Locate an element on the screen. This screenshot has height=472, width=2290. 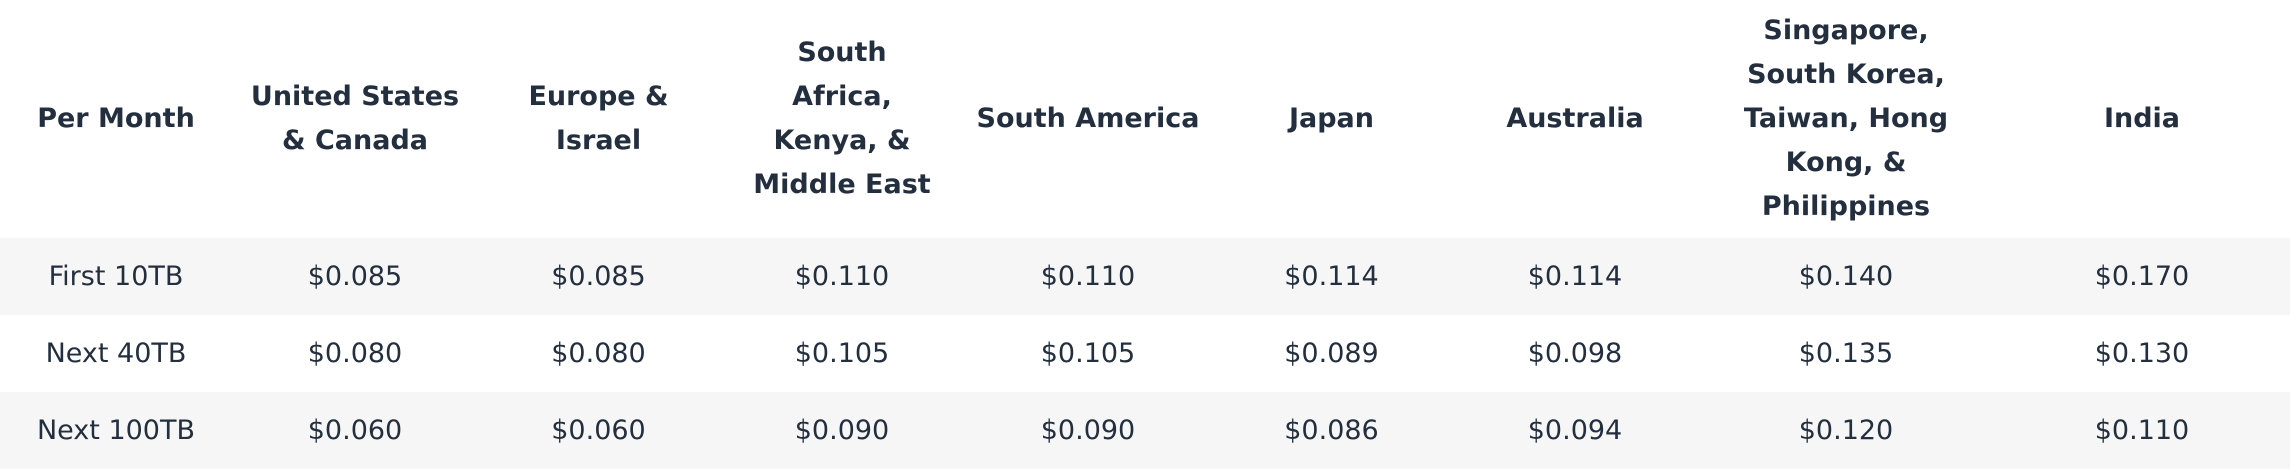
price-cell: $0.140 is located at coordinates (1846, 276).